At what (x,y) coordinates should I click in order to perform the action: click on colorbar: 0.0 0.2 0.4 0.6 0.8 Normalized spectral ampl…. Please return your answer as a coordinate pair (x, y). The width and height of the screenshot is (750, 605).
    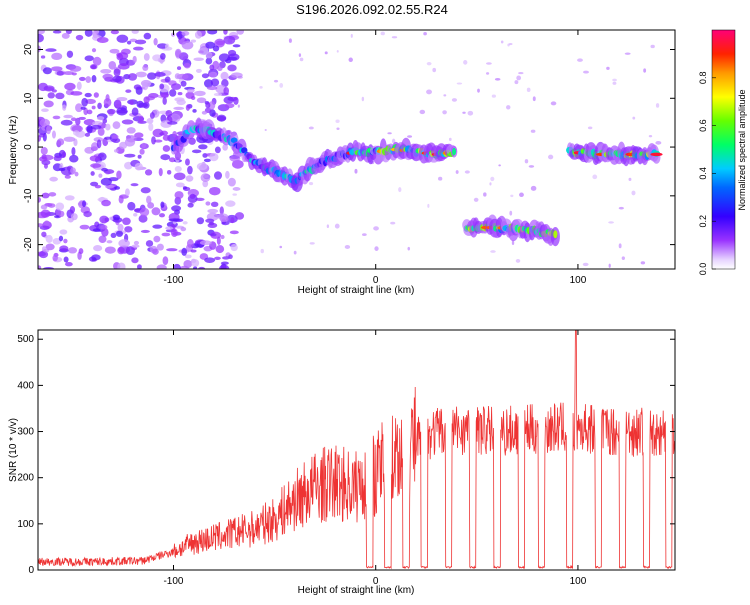
    Looking at the image, I should click on (722, 152).